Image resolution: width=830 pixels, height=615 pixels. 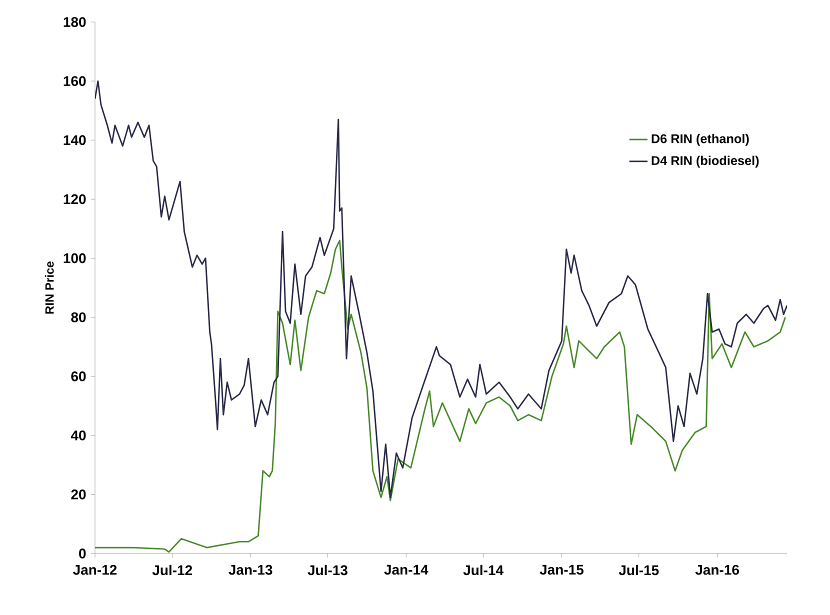 What do you see at coordinates (75, 258) in the screenshot?
I see `y-tick-label: 100` at bounding box center [75, 258].